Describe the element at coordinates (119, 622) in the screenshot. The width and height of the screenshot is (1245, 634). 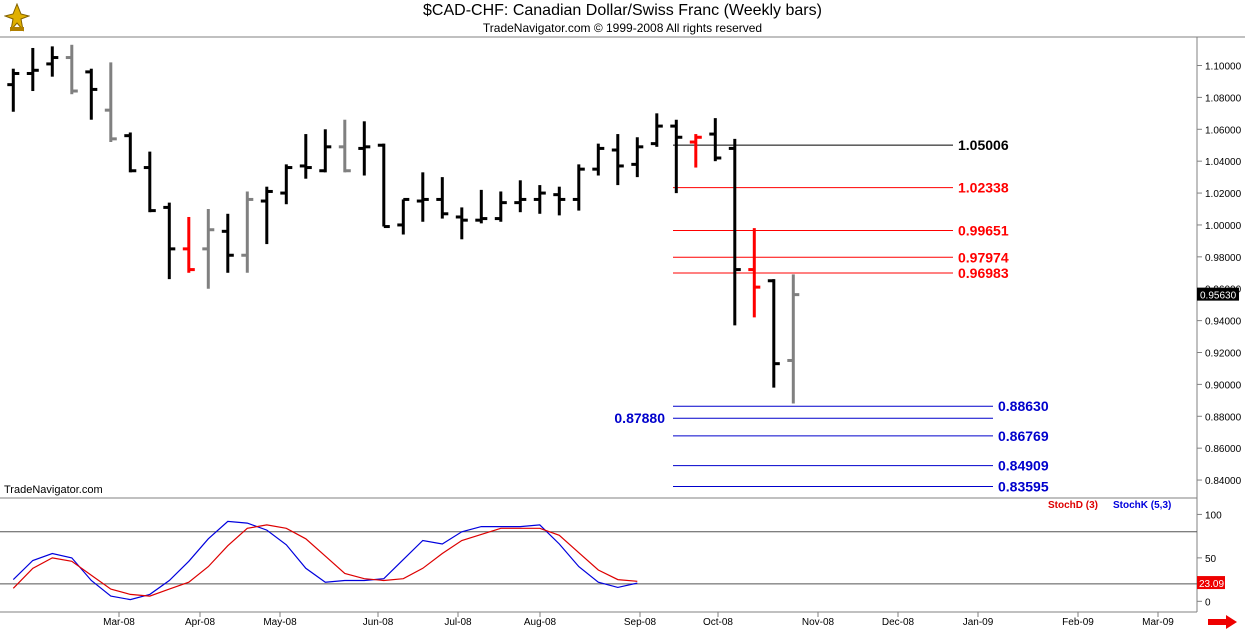
I see `time-tick-label: Mar-08` at that location.